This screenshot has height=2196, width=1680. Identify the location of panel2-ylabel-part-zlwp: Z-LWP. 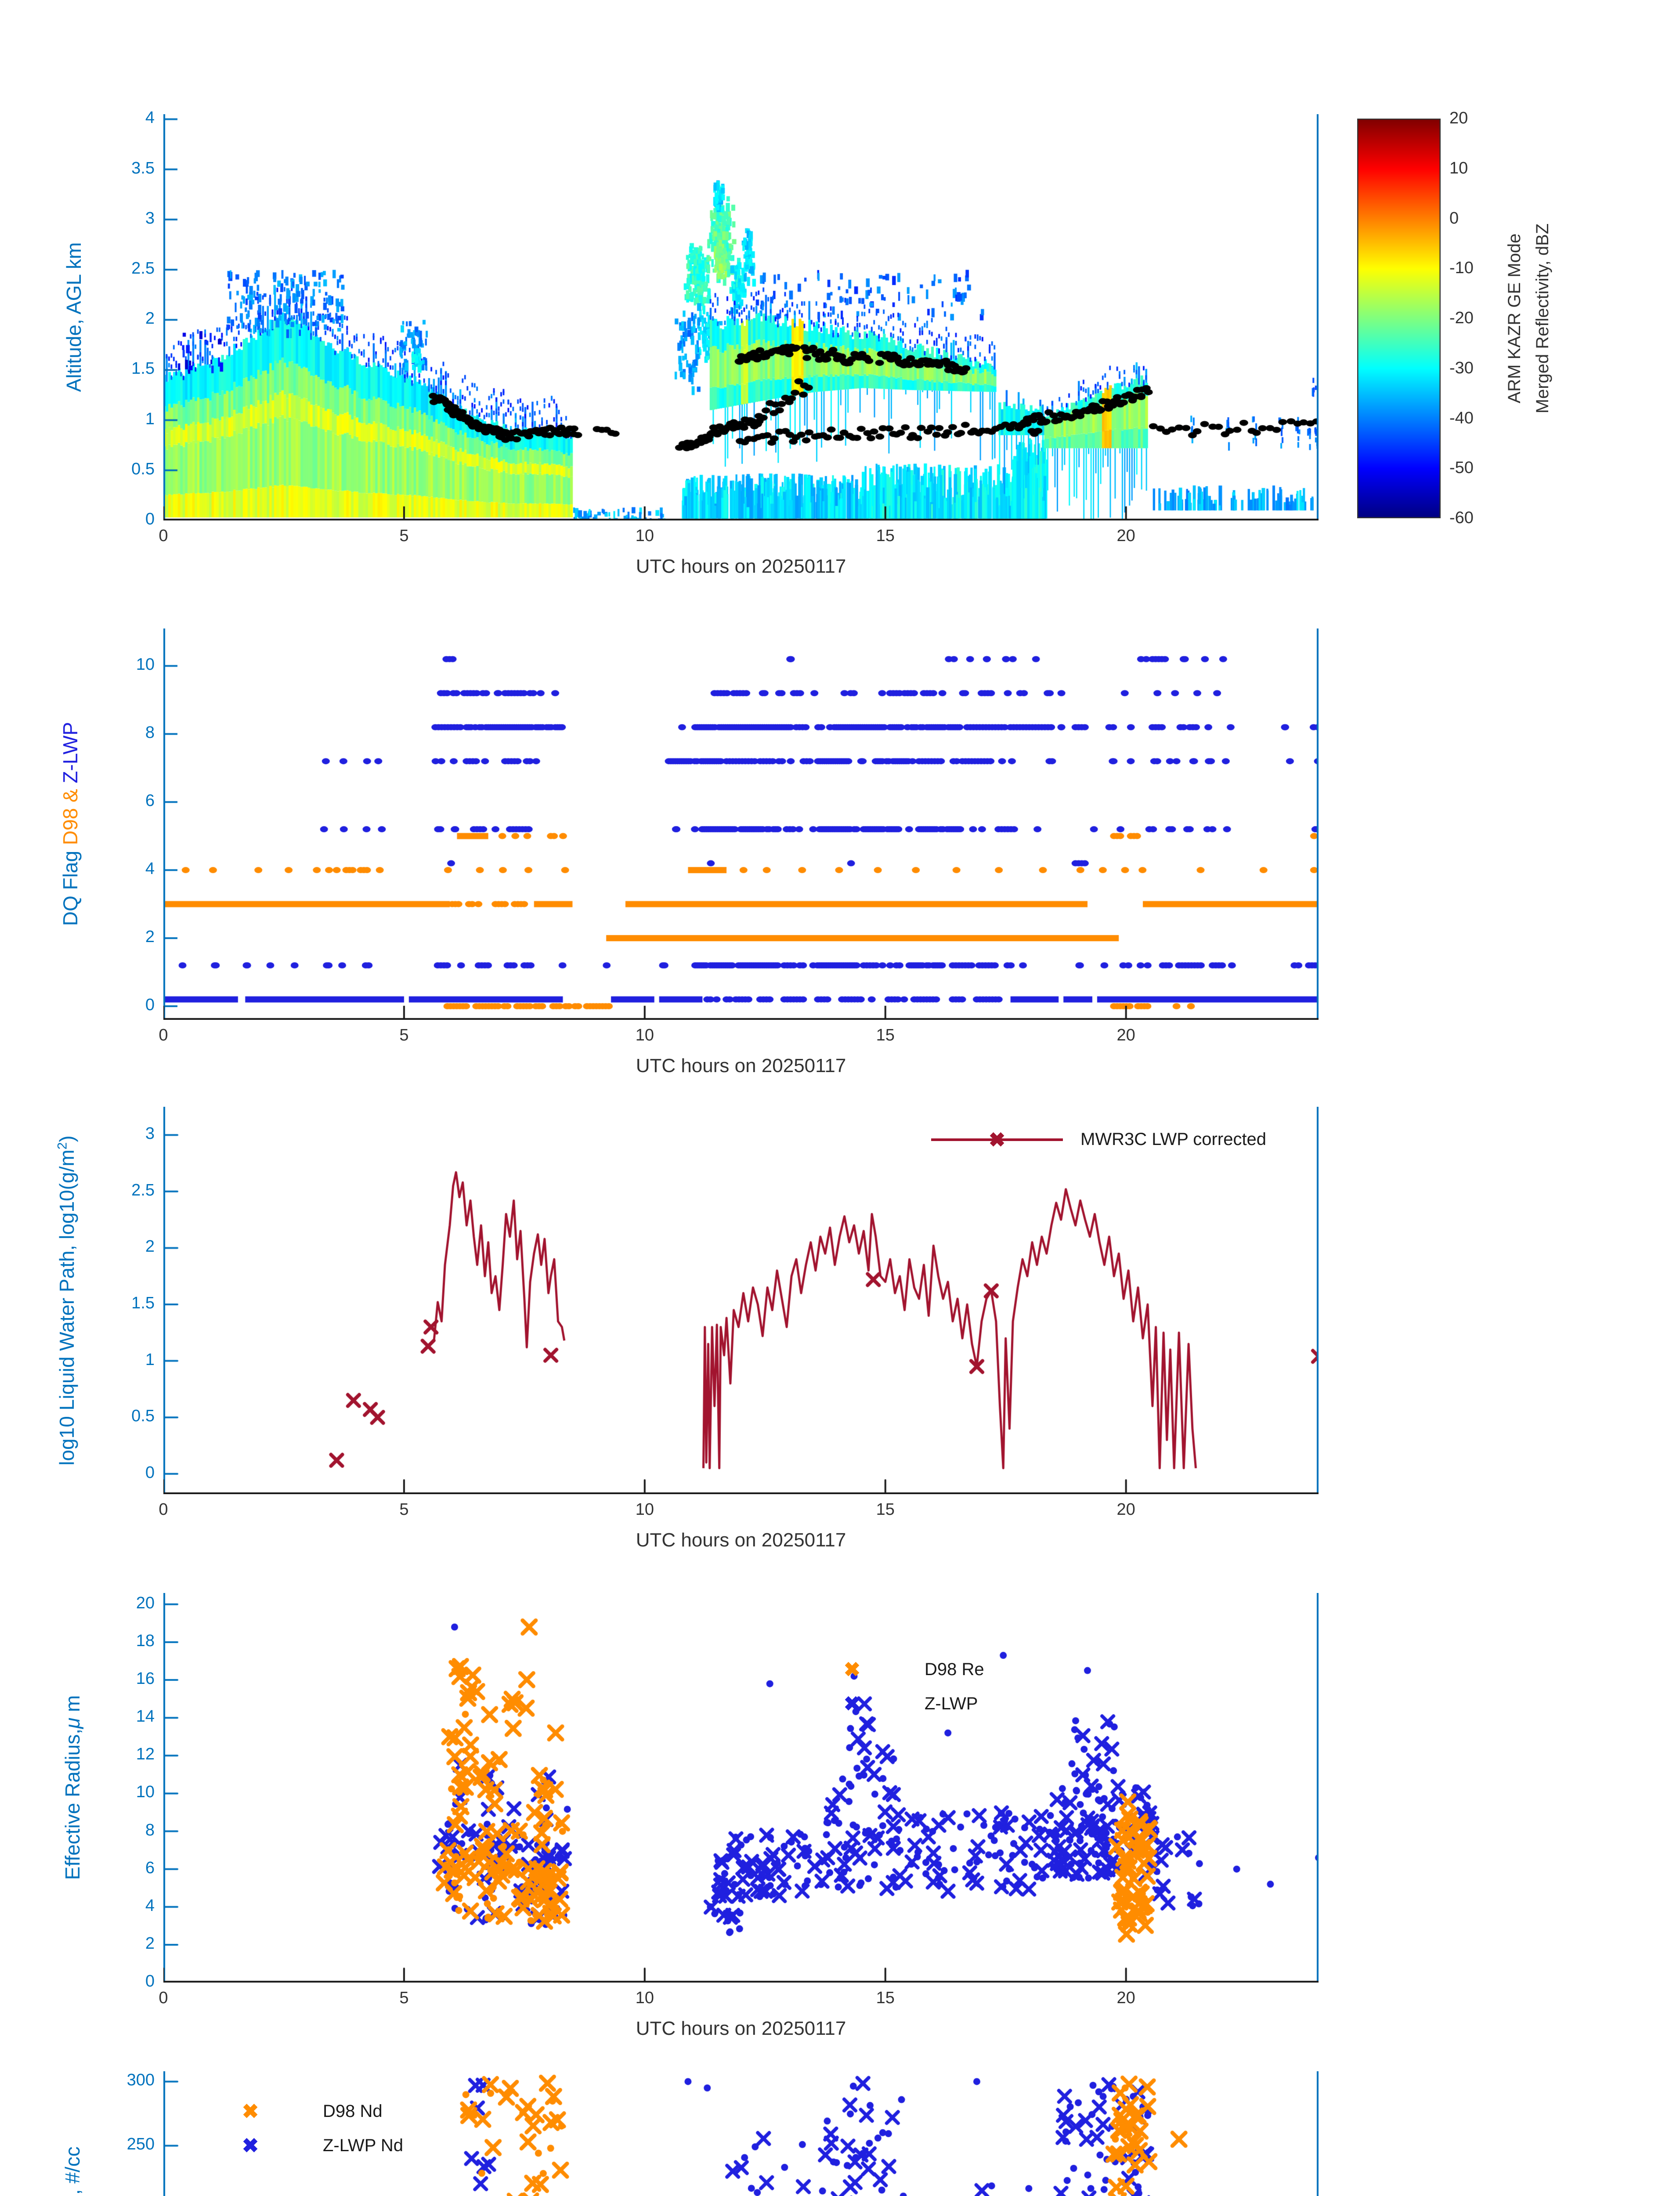
(70, 753).